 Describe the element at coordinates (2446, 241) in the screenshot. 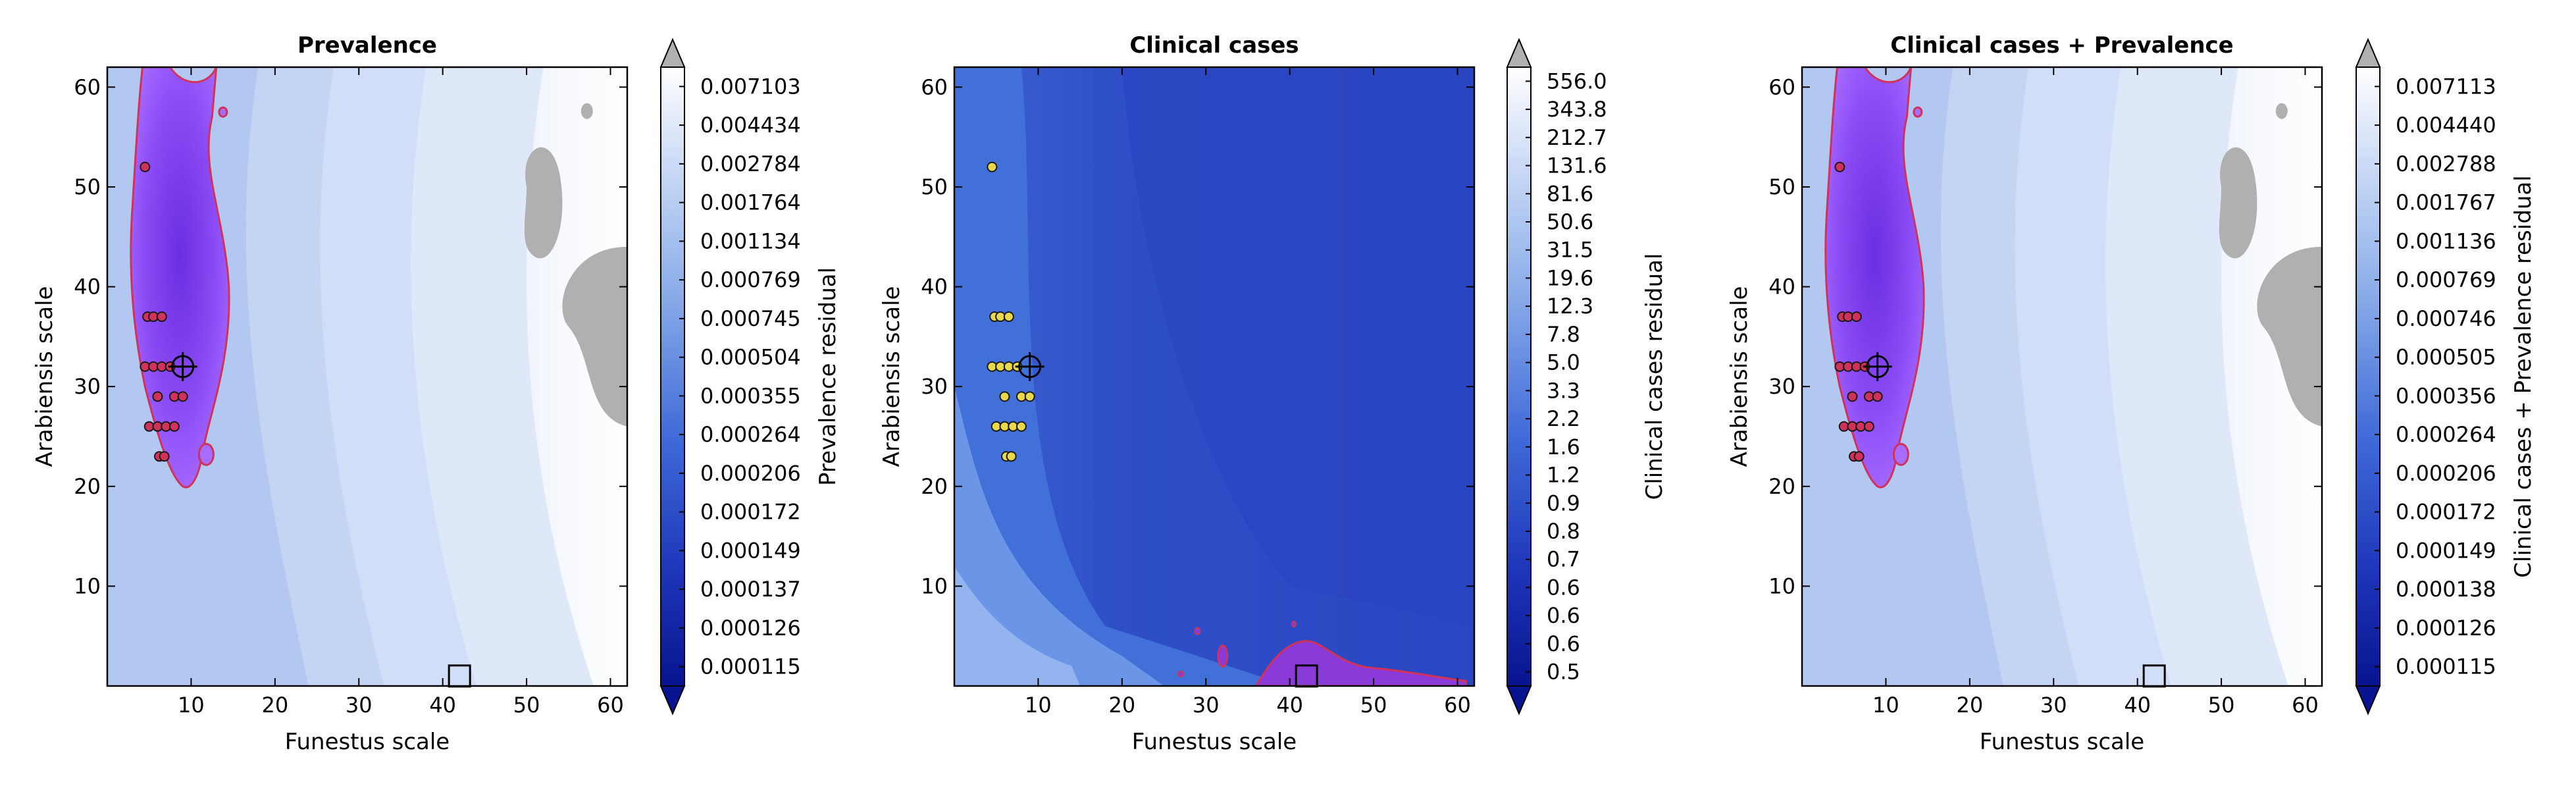

I see `colorbar-tick-label: 0.001136` at that location.